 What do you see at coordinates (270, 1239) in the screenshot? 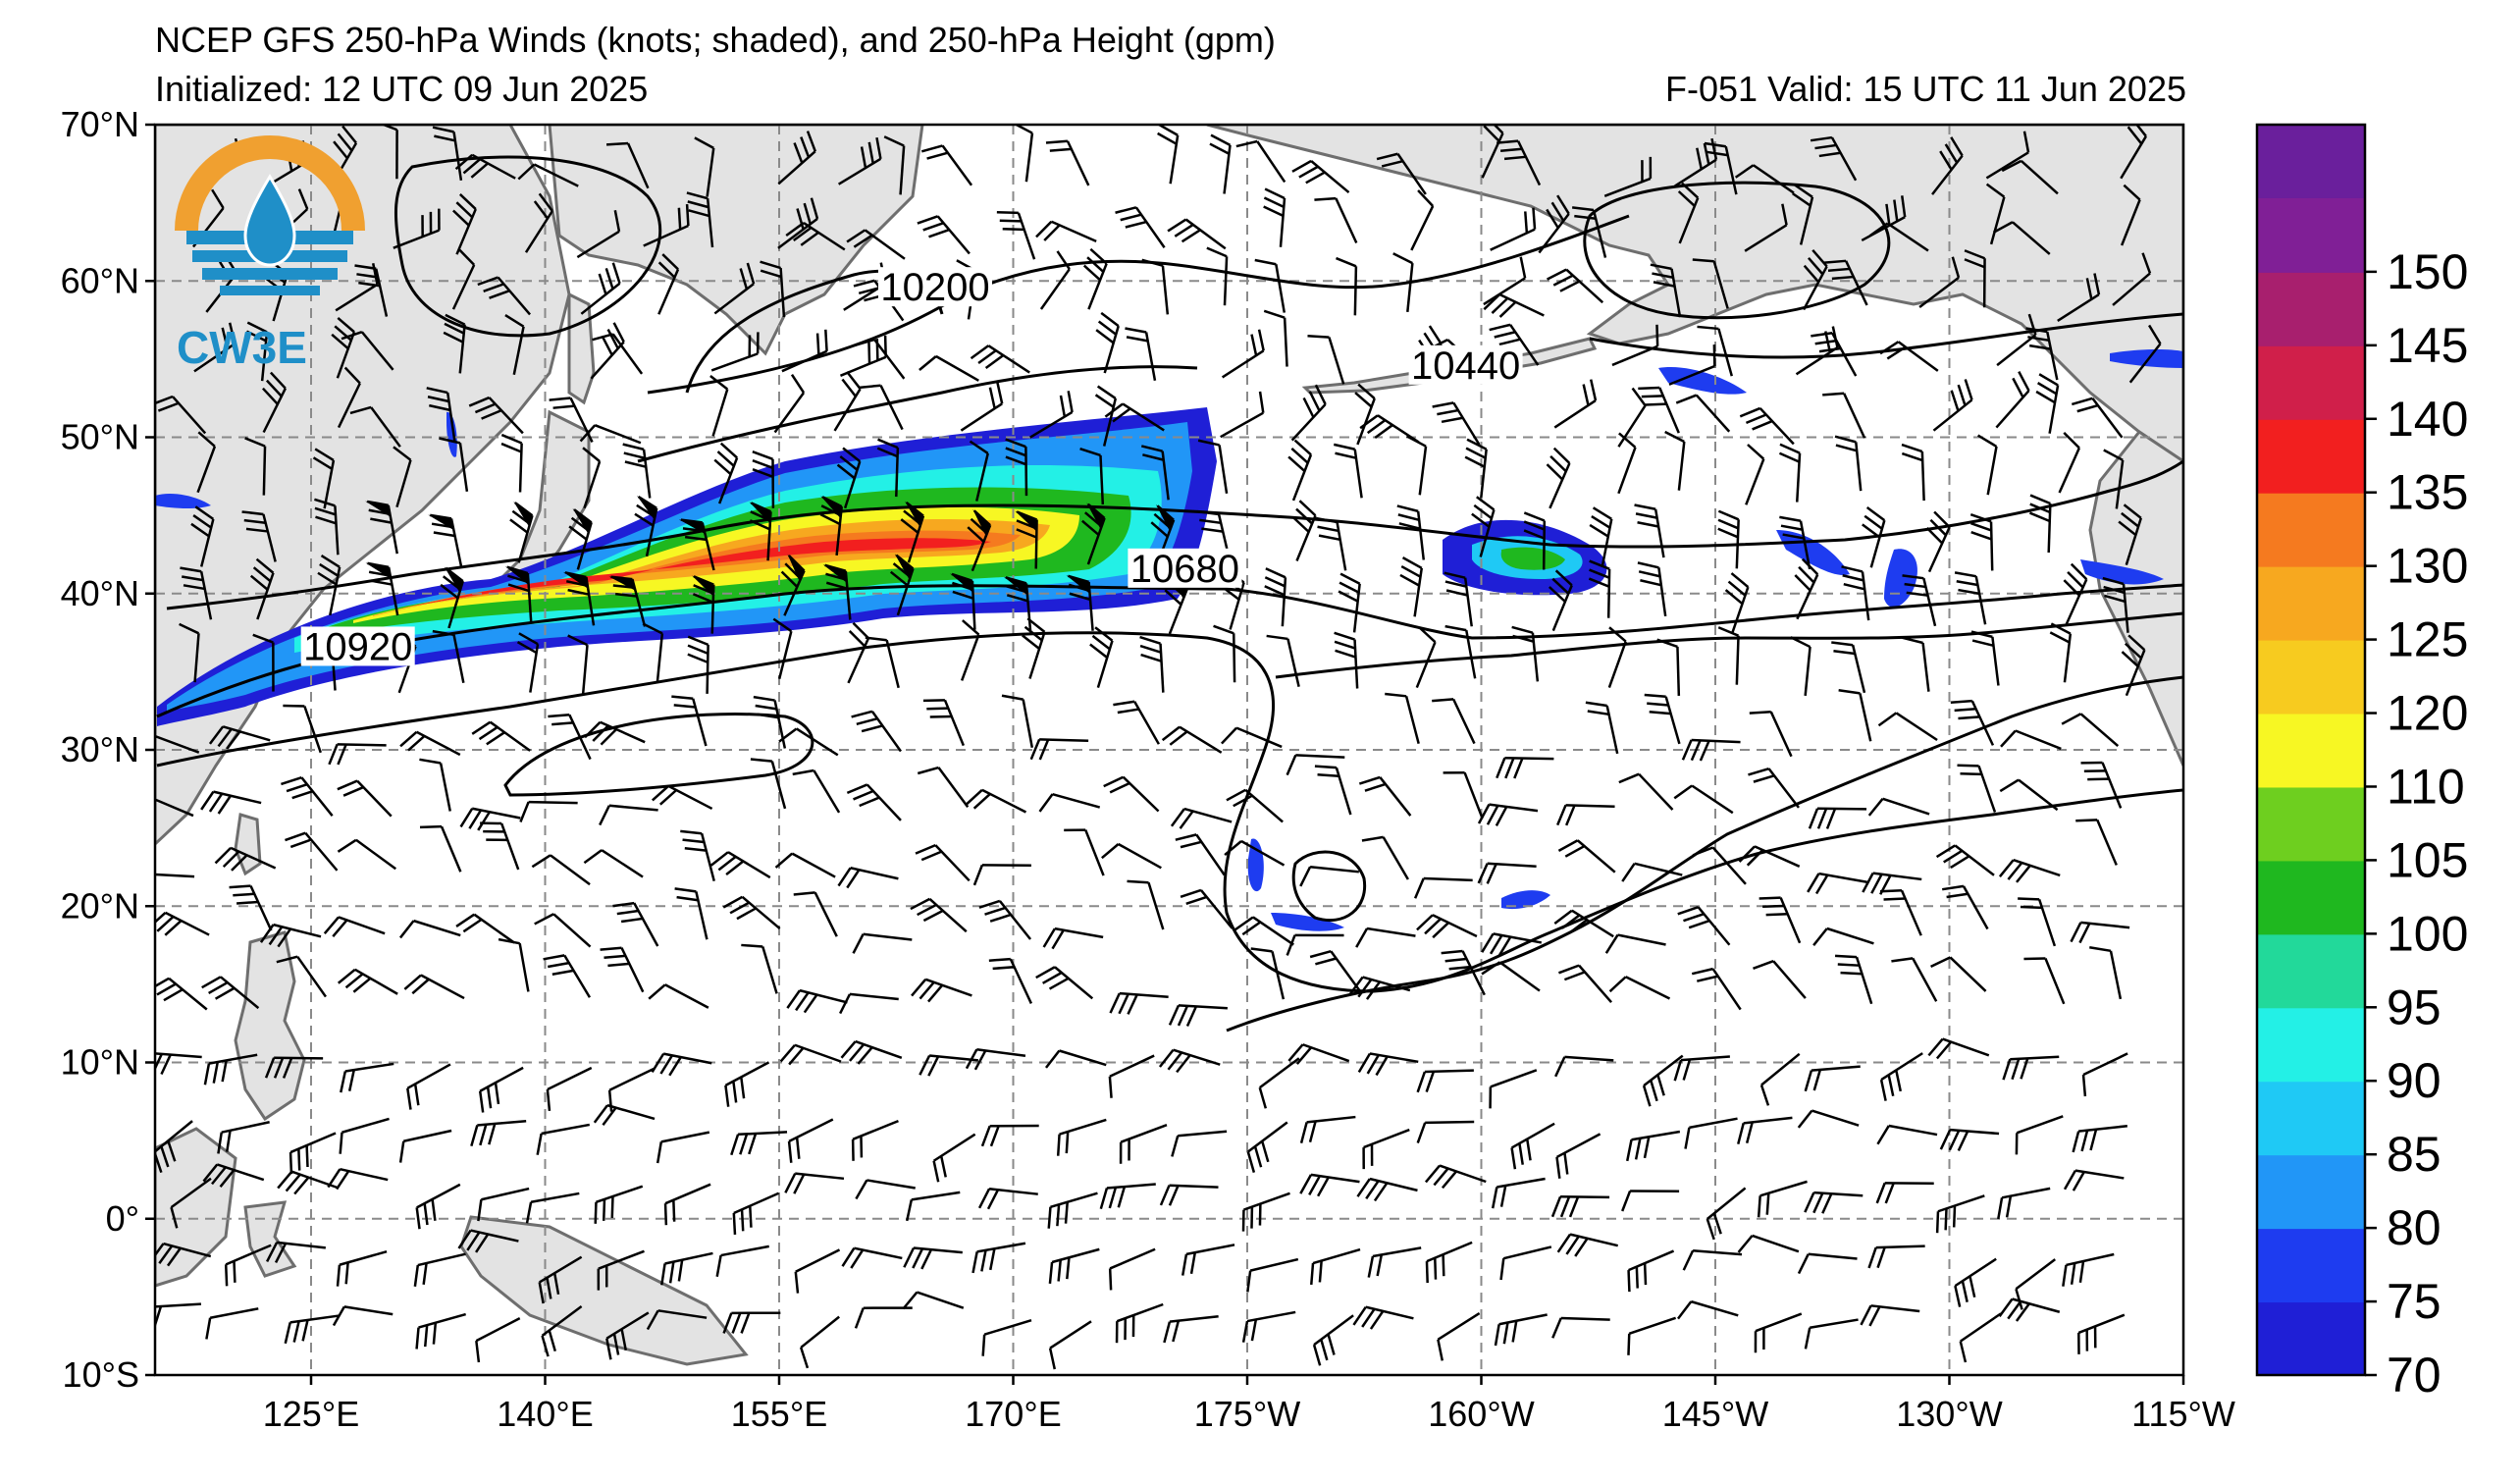
I see `land-sulawesi` at bounding box center [270, 1239].